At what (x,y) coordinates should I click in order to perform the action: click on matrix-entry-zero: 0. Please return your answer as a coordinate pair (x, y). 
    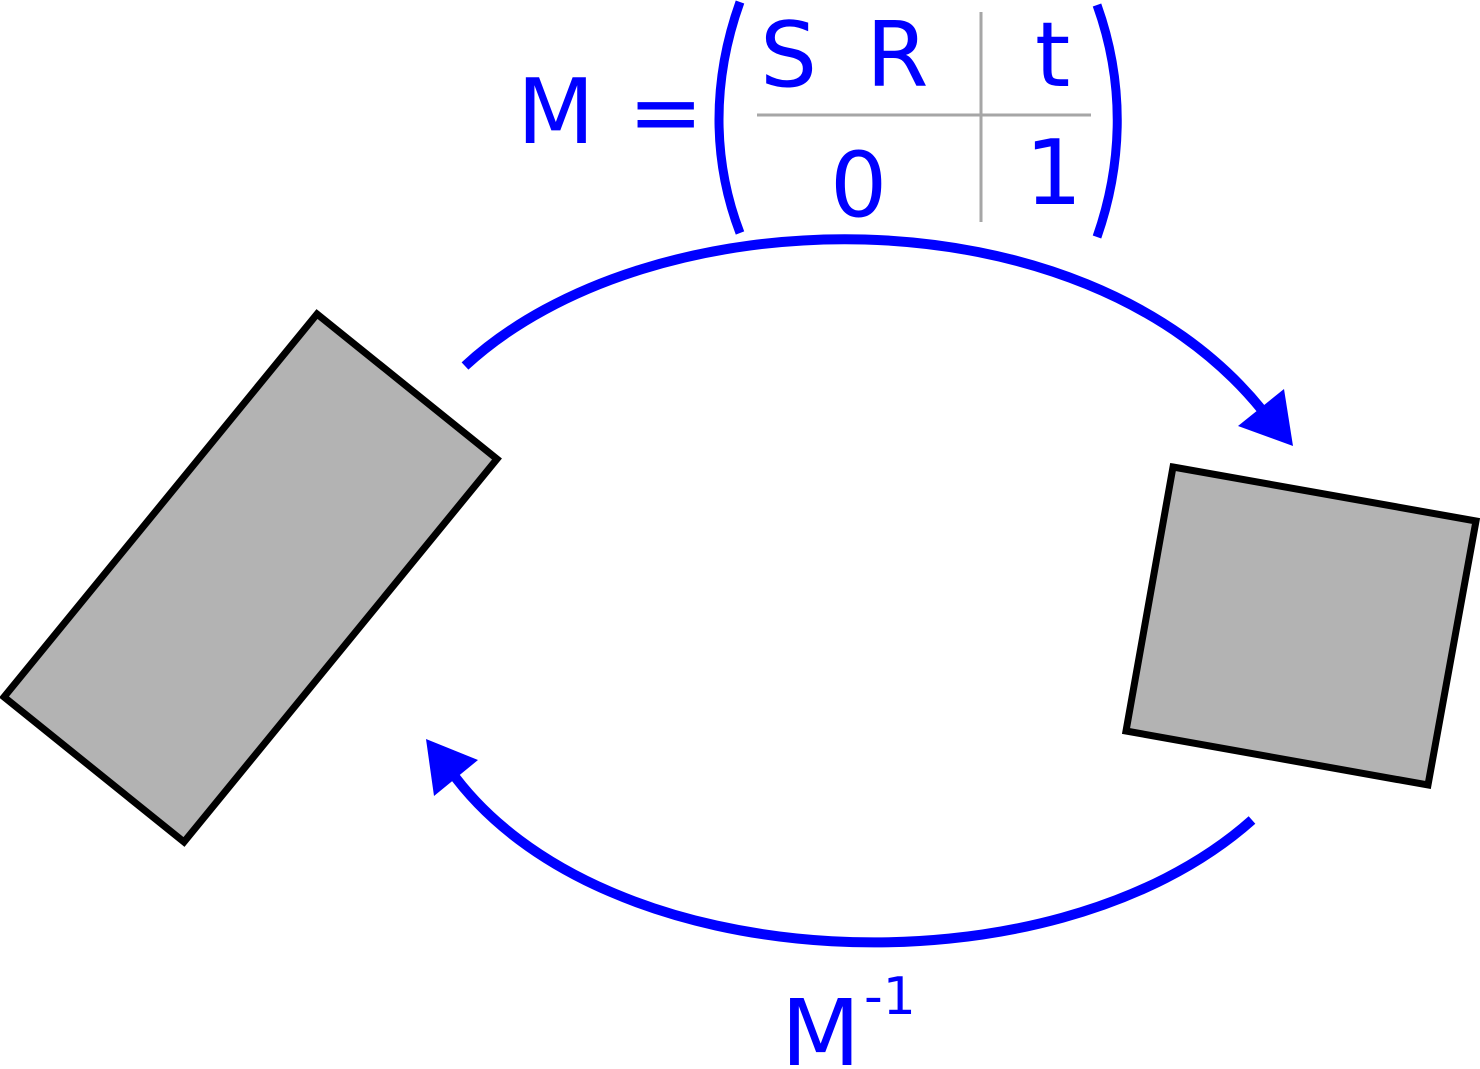
    Looking at the image, I should click on (858, 185).